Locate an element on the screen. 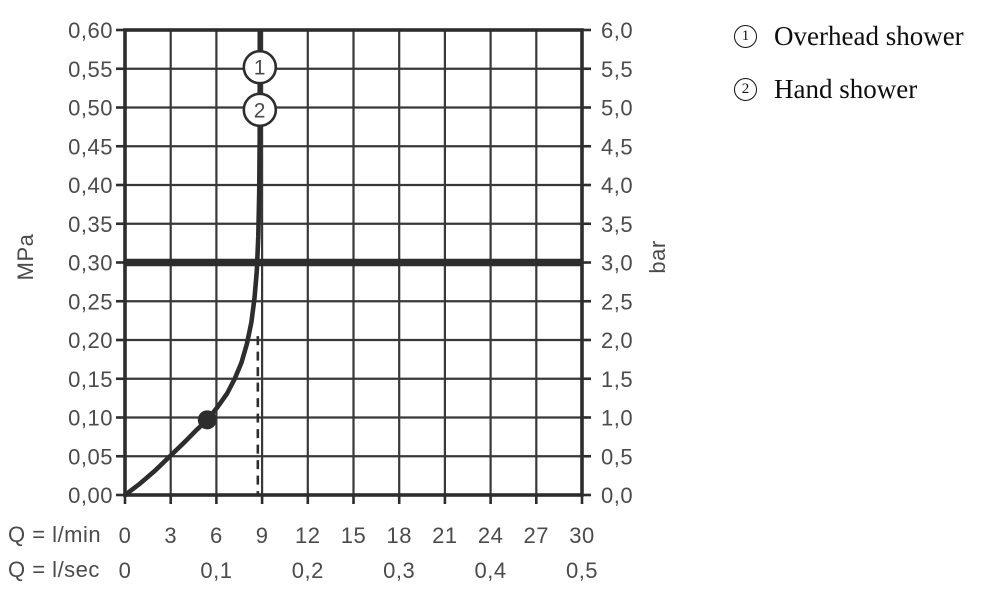 The height and width of the screenshot is (594, 1000). x-lsec-tick-label: 0,3 is located at coordinates (399, 570).